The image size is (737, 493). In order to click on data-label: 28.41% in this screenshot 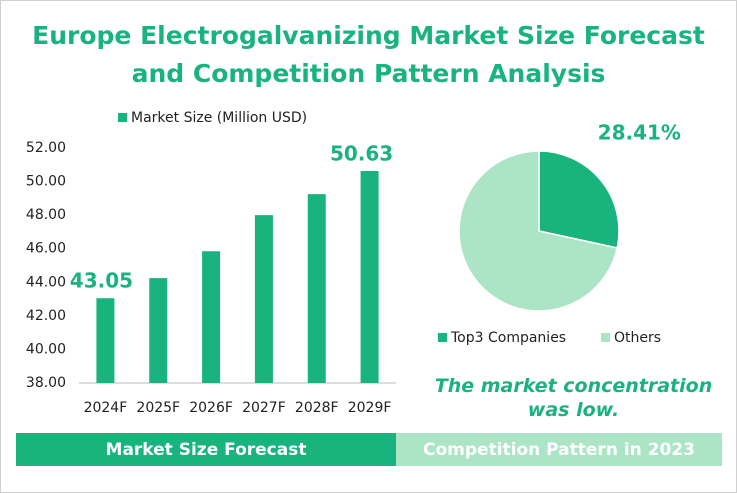, I will do `click(639, 133)`.